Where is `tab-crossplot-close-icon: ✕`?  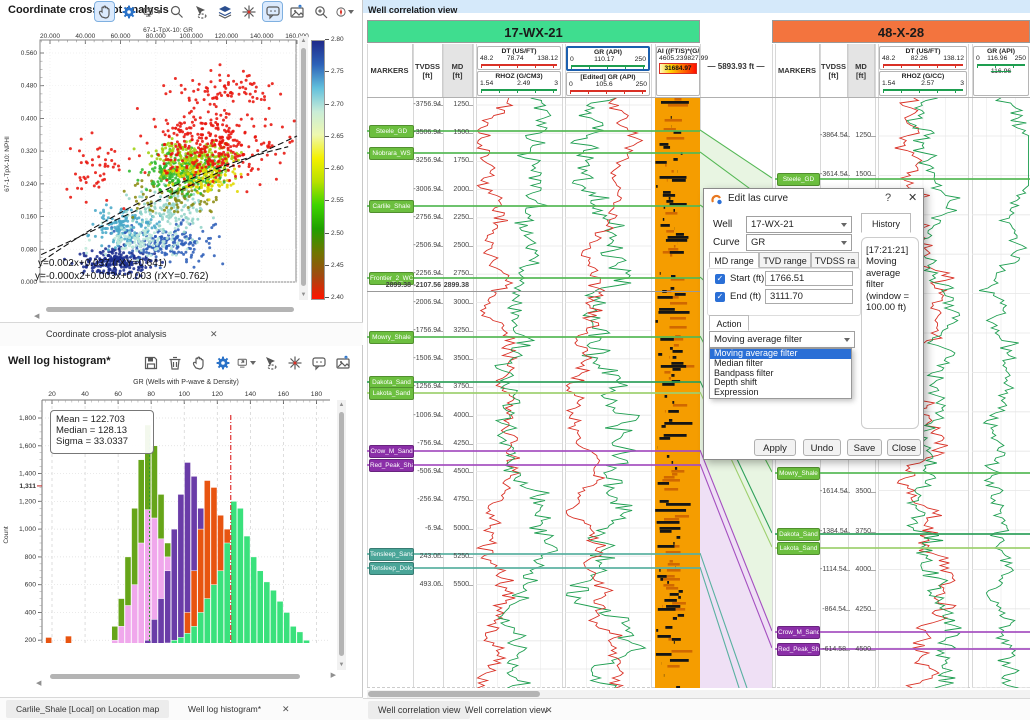 tab-crossplot-close-icon: ✕ is located at coordinates (214, 334).